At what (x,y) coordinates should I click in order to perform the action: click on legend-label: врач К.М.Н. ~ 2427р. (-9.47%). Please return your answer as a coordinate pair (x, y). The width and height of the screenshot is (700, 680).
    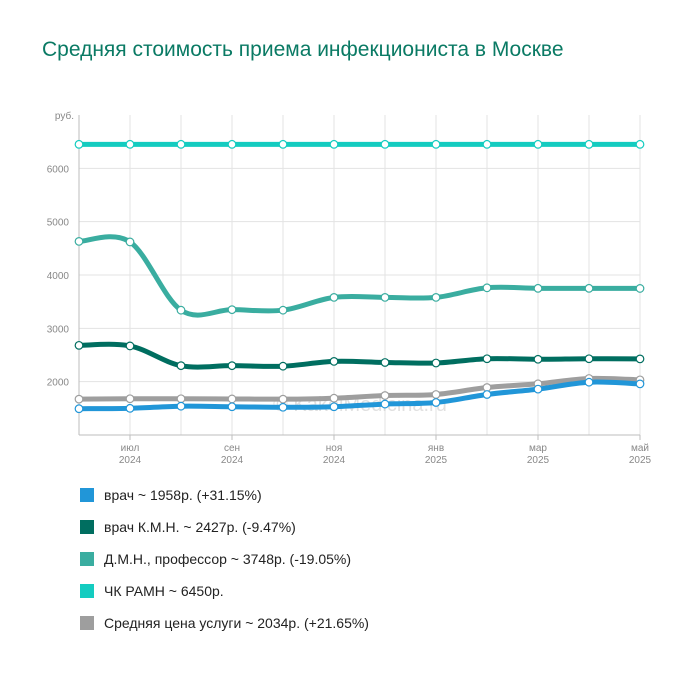
    Looking at the image, I should click on (200, 526).